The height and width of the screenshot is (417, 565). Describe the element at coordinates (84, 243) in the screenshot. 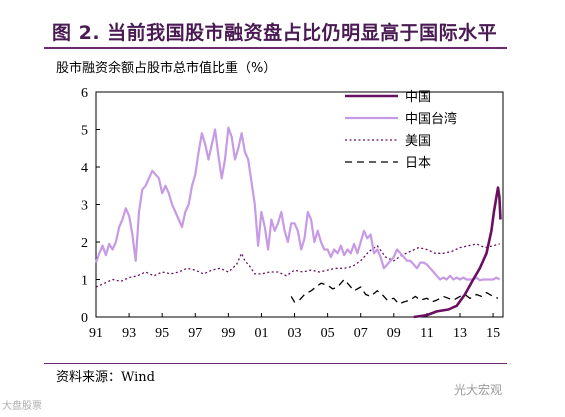

I see `y-tick-label: 2` at that location.